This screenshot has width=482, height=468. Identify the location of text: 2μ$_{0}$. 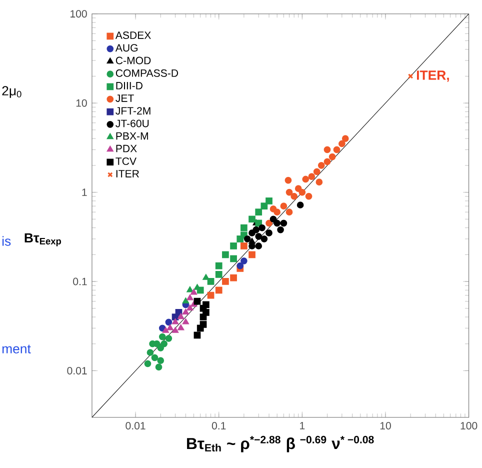
(12, 92).